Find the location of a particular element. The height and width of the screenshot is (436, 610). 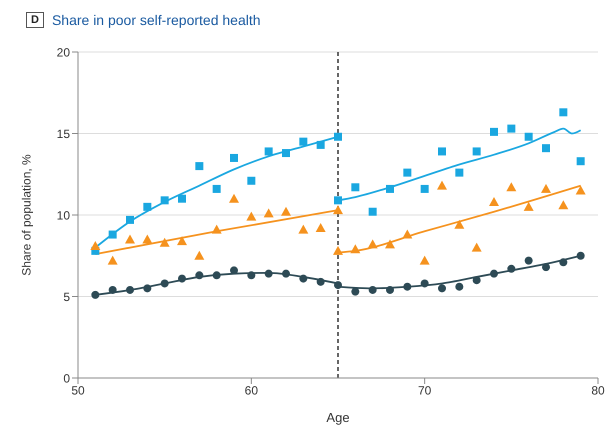

text: D is located at coordinates (35, 20).